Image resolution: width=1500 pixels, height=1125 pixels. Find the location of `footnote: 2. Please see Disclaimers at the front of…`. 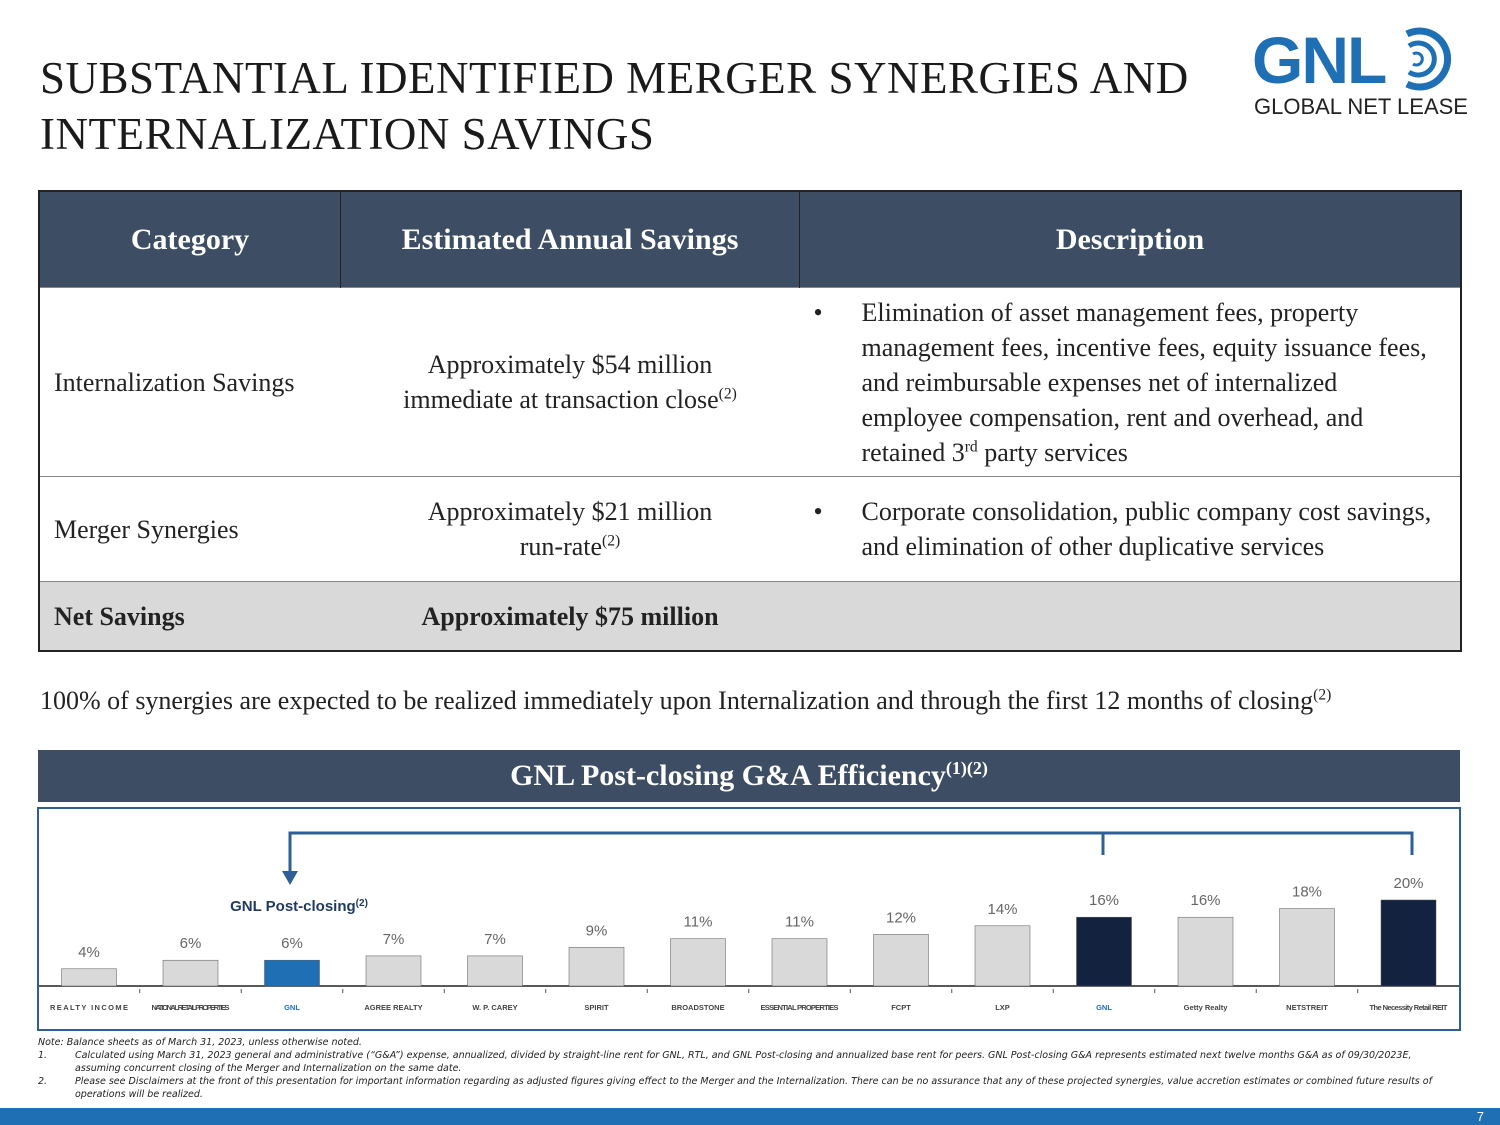

footnote: 2. Please see Disclaimers at the front of… is located at coordinates (738, 1088).